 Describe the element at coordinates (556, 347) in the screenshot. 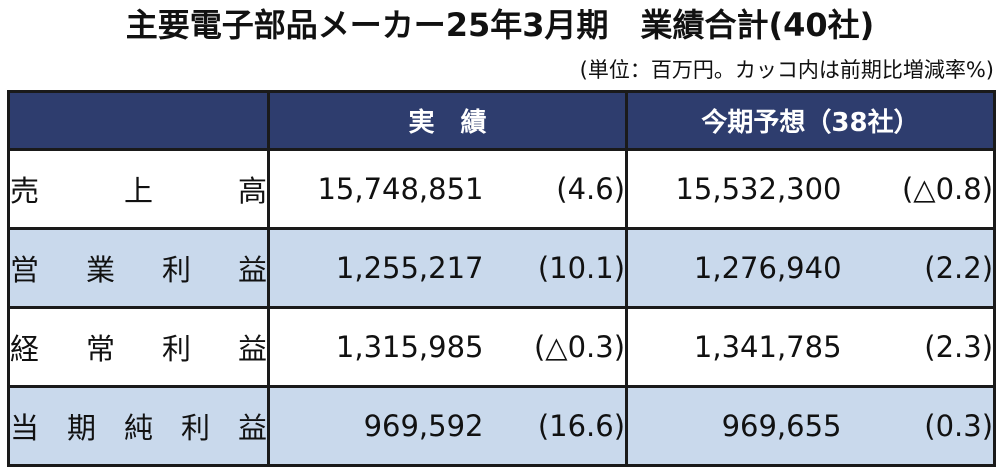

I see `actual-pct: (△0.3)` at that location.